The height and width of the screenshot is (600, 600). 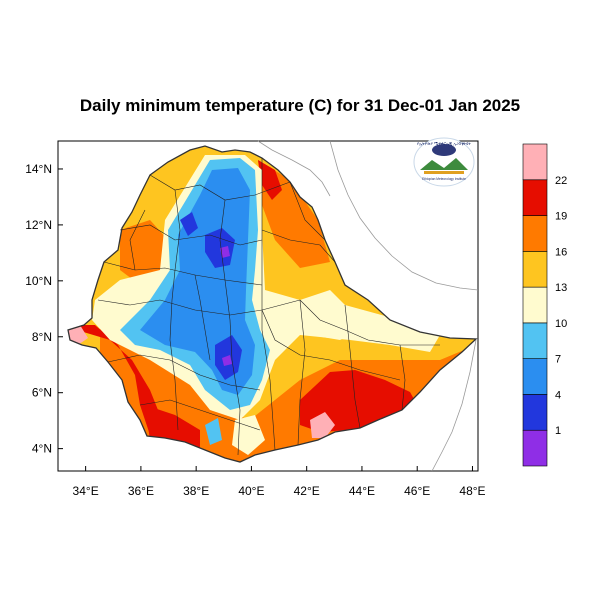 I want to click on colorbar-label: 13, so click(x=561, y=288).